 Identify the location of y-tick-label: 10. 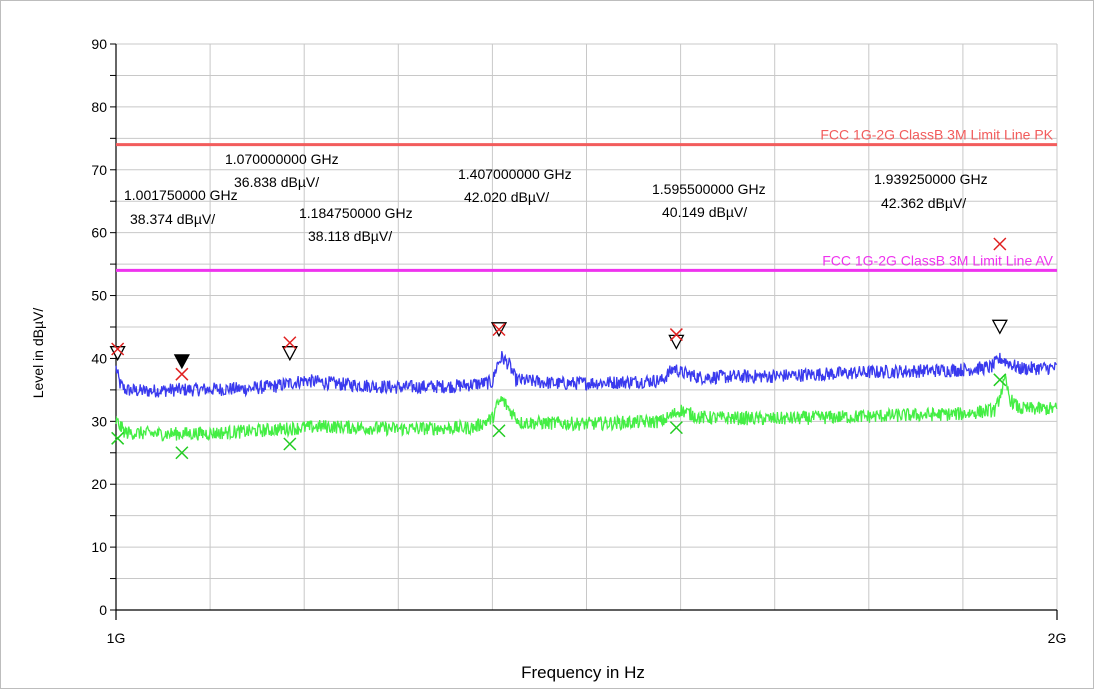
(99, 547).